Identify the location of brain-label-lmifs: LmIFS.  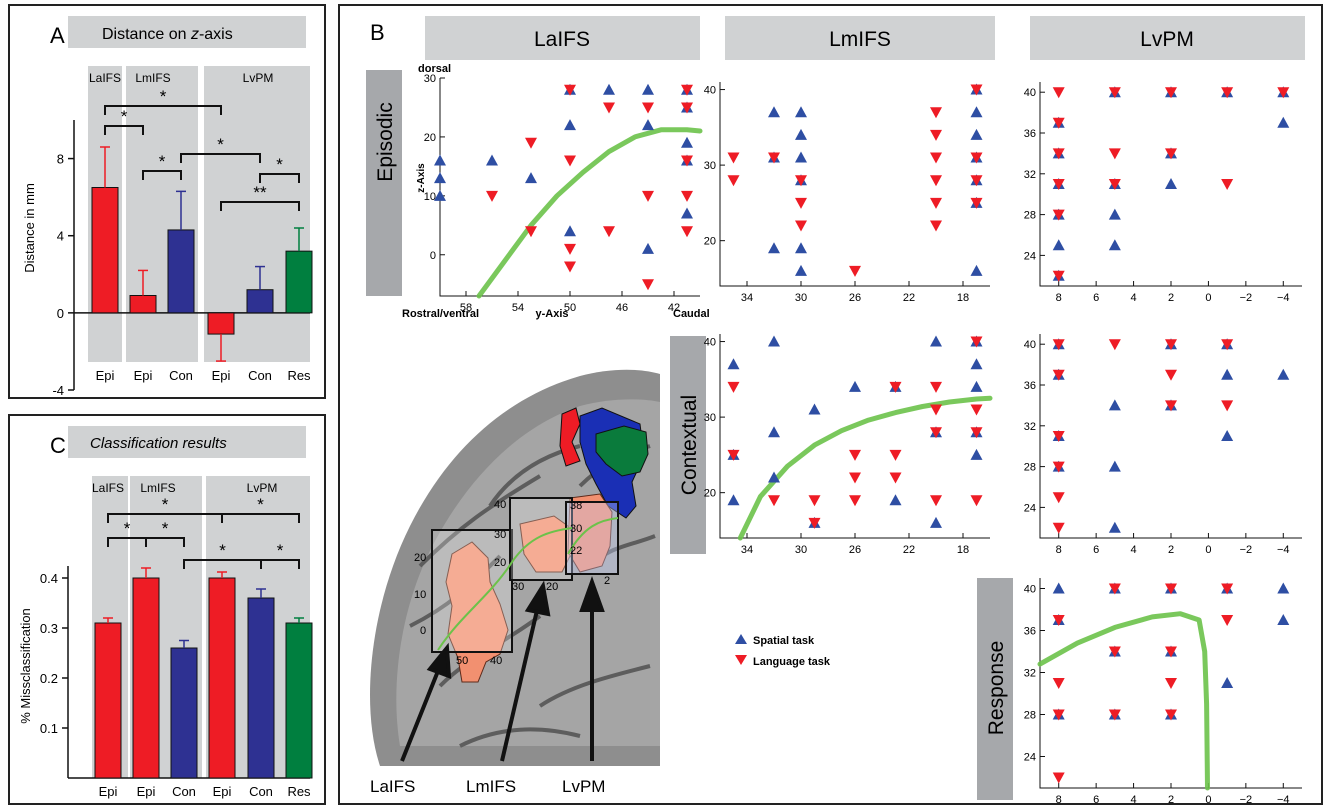
(491, 786).